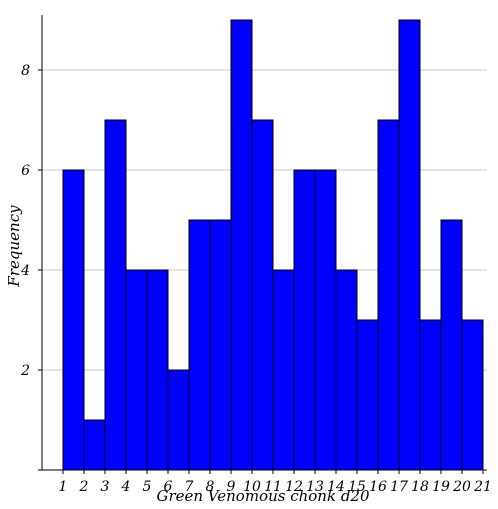 This screenshot has width=498, height=509. What do you see at coordinates (399, 487) in the screenshot?
I see `x-tick-label: 17` at bounding box center [399, 487].